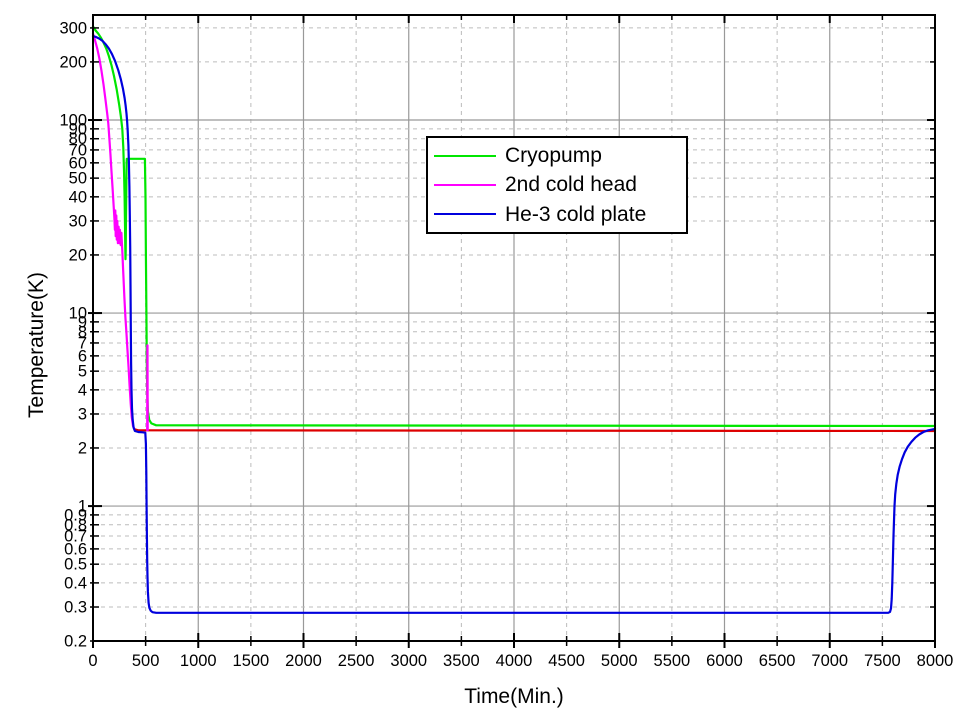  I want to click on y-tick-label: 10, so click(78, 314).